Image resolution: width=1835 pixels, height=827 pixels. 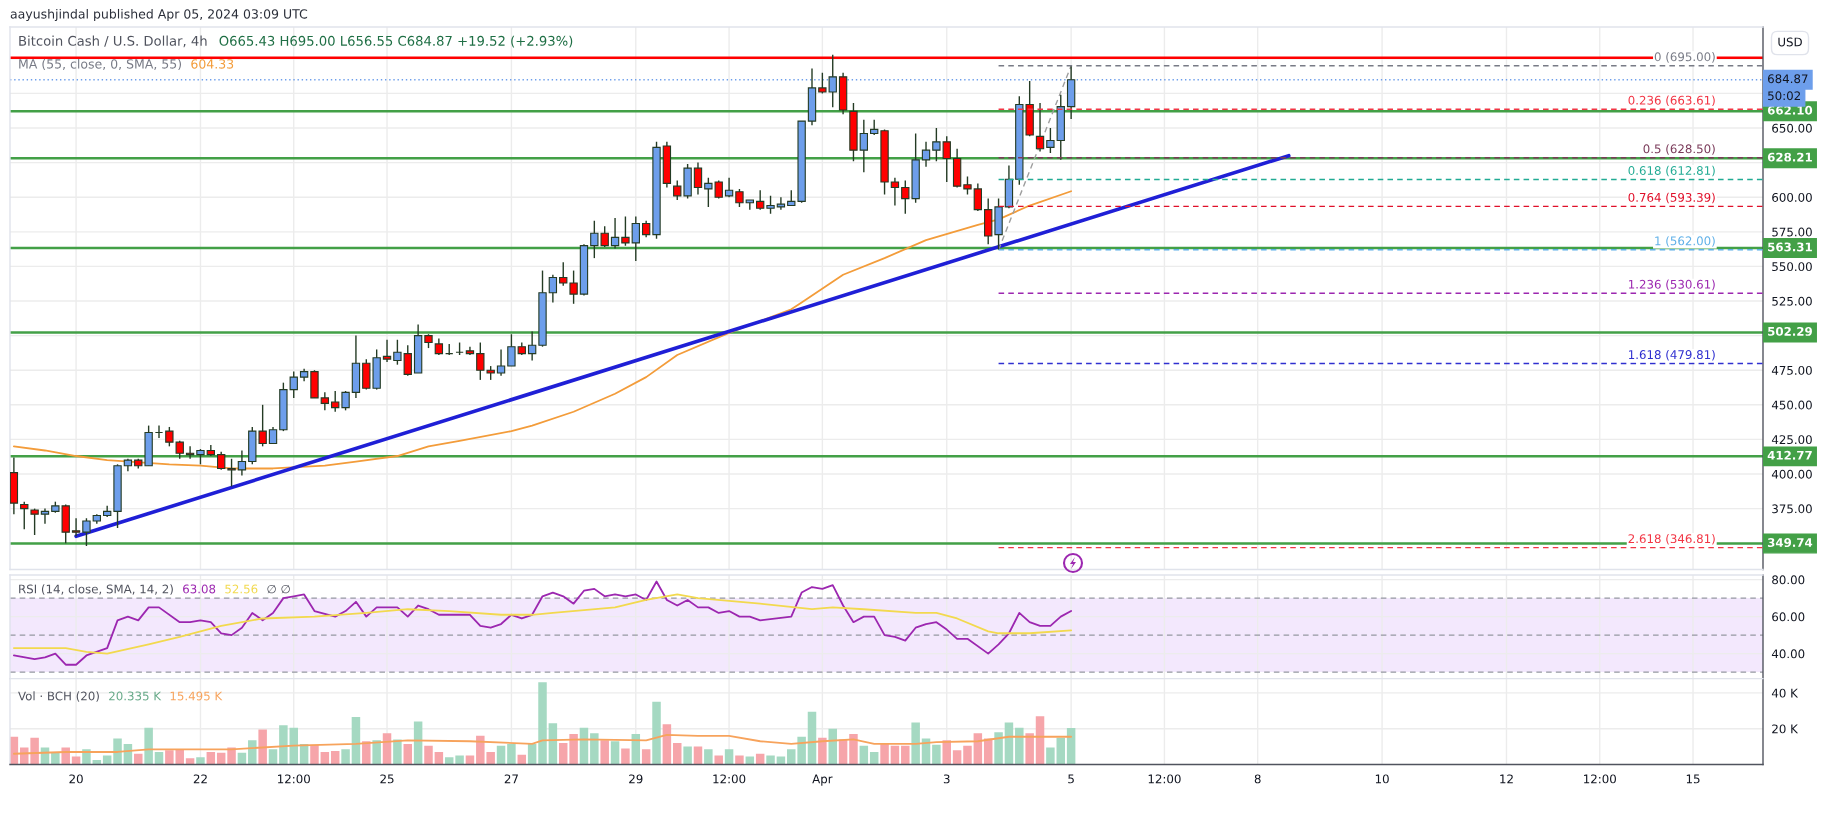 I want to click on y-tick-label: 475.00, so click(x=1791, y=370).